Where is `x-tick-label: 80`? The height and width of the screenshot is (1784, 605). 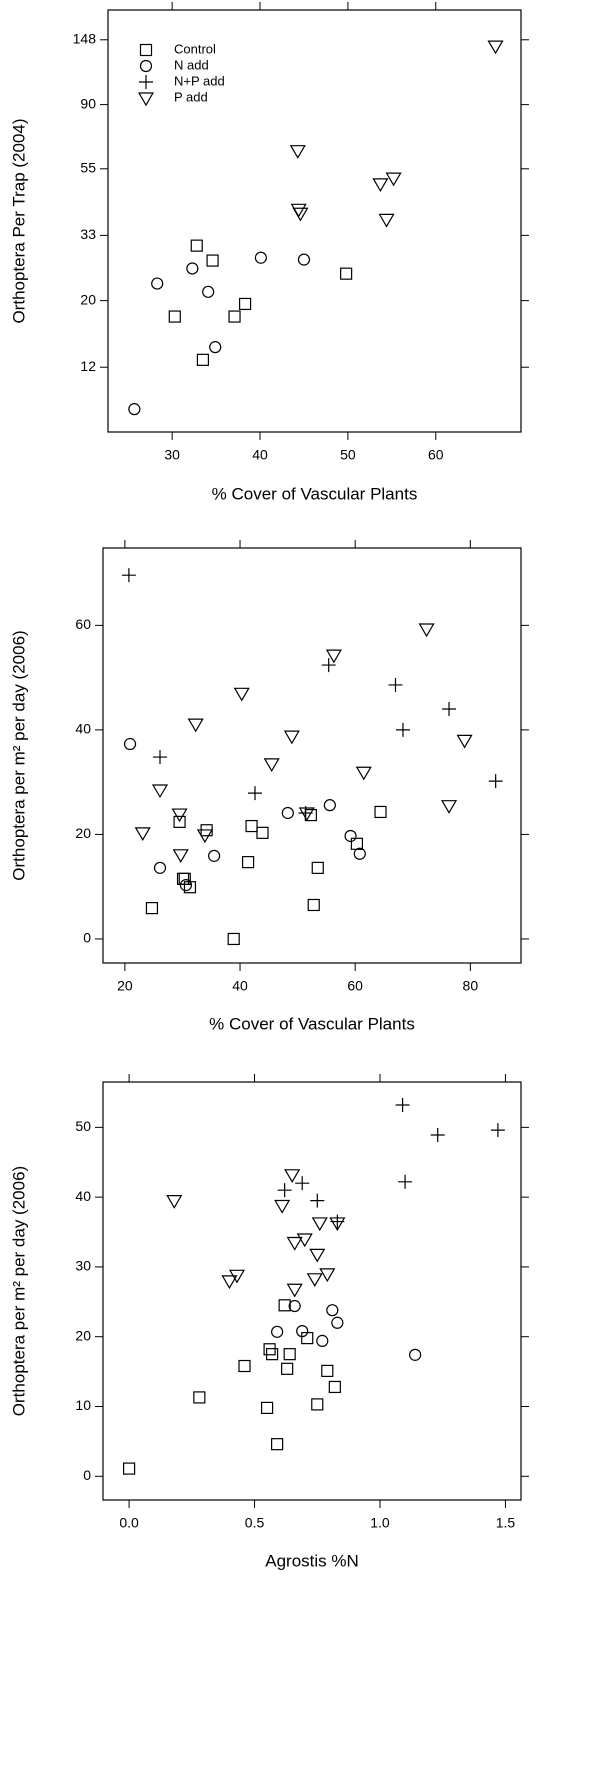
x-tick-label: 80 is located at coordinates (471, 986).